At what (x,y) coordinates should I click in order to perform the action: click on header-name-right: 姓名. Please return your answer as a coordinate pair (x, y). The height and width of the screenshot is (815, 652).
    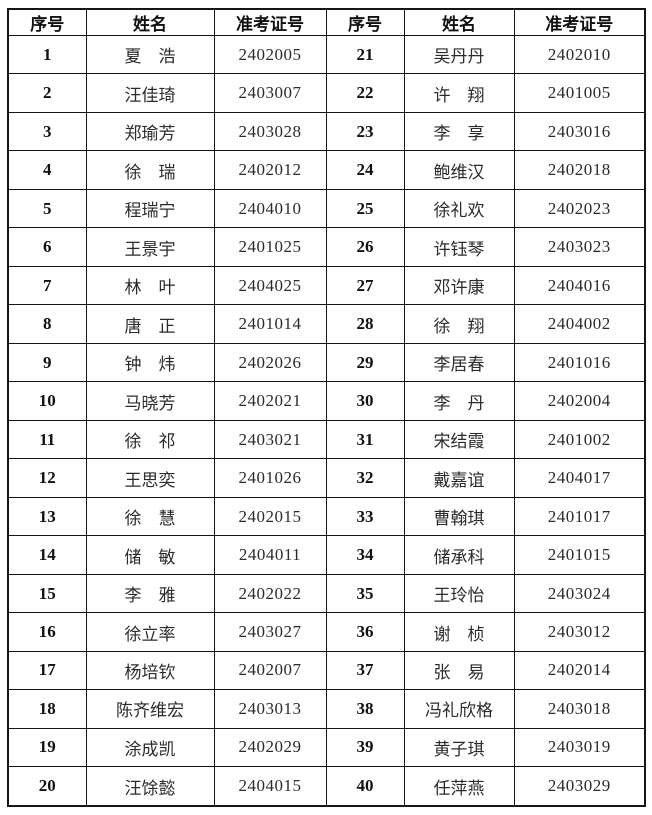
    Looking at the image, I should click on (459, 22).